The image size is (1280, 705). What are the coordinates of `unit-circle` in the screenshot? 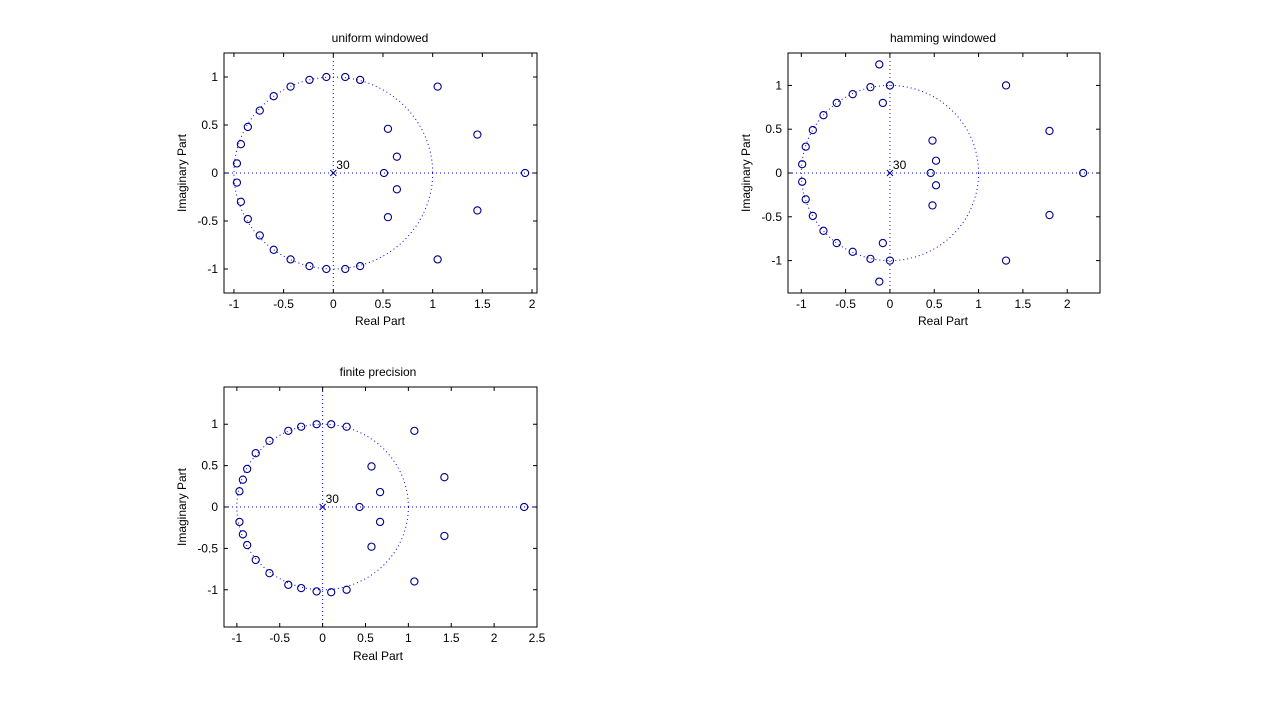 It's located at (890, 173).